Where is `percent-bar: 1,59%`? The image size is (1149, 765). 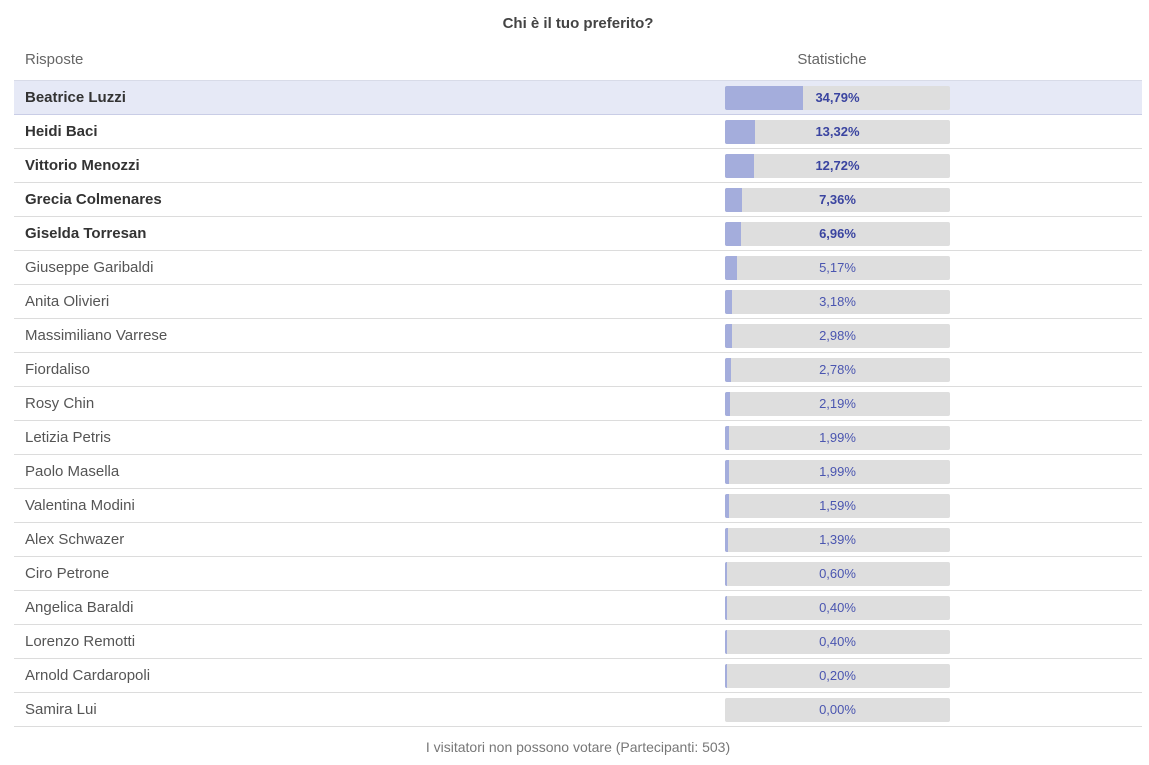 percent-bar: 1,59% is located at coordinates (837, 505).